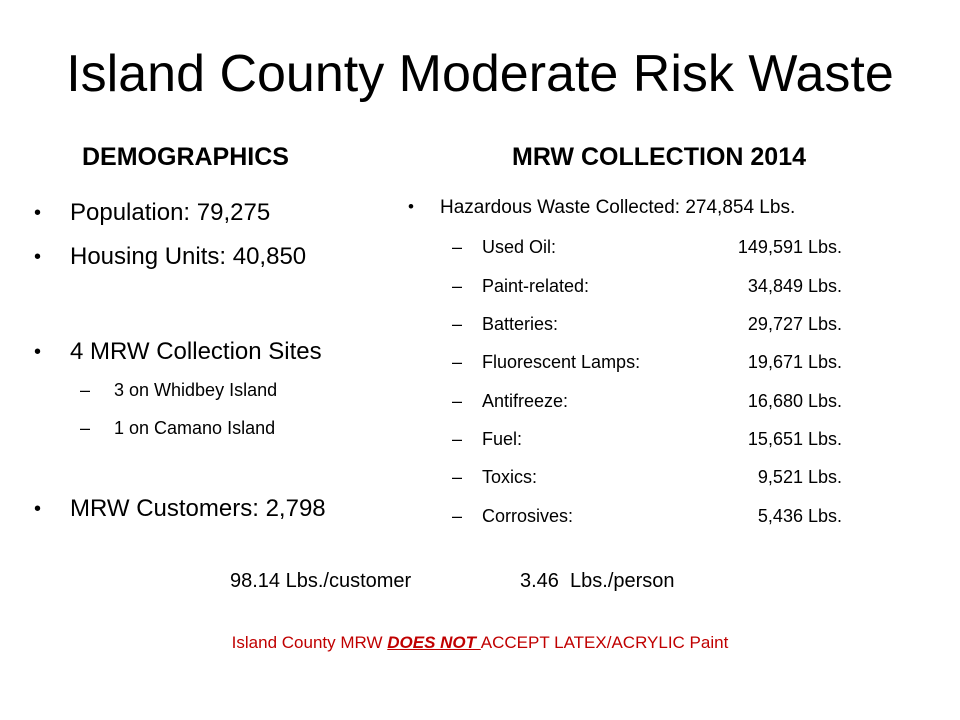 This screenshot has width=960, height=720. What do you see at coordinates (794, 362) in the screenshot?
I see `waste-item-value: 19,671 Lbs.` at bounding box center [794, 362].